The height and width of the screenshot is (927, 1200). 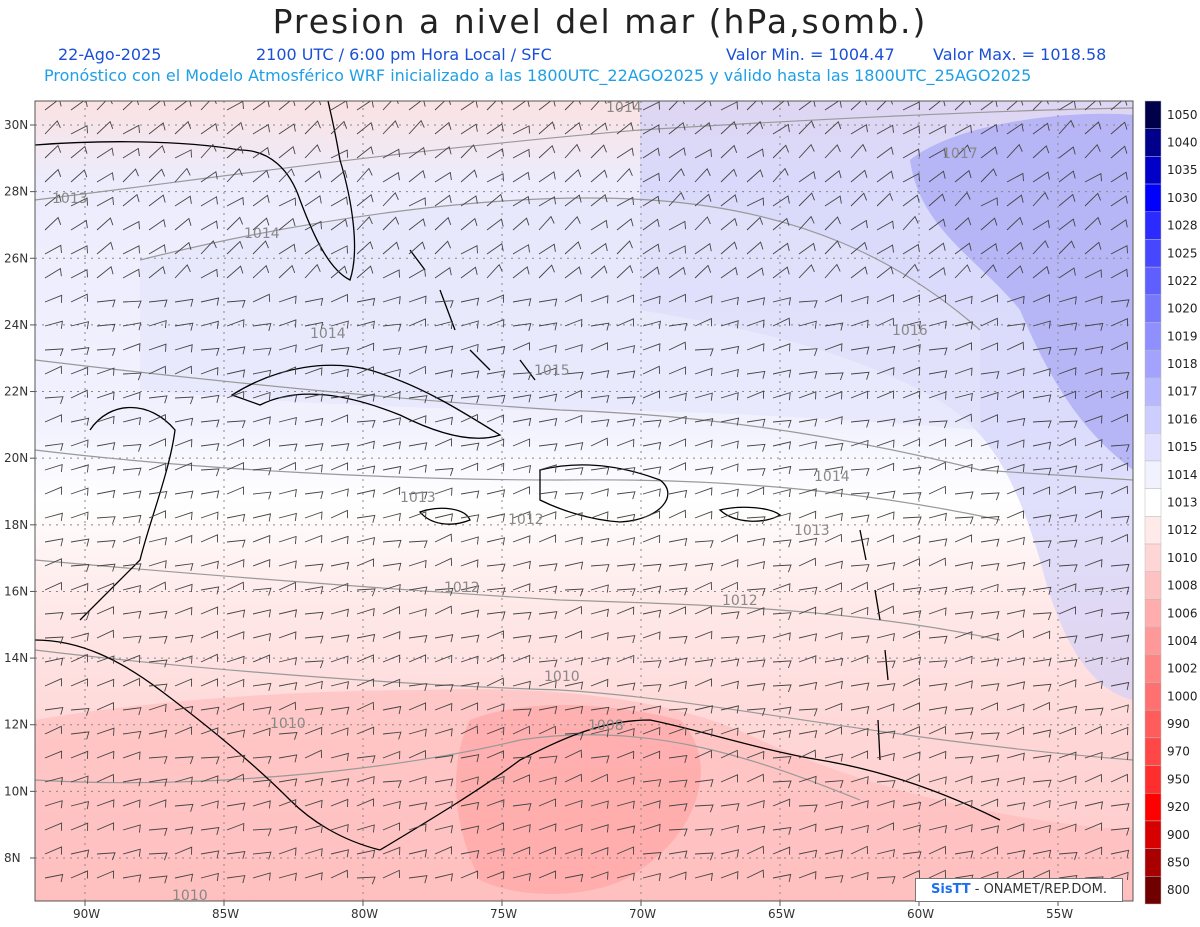 I want to click on colorbar-label: 1014, so click(x=1182, y=475).